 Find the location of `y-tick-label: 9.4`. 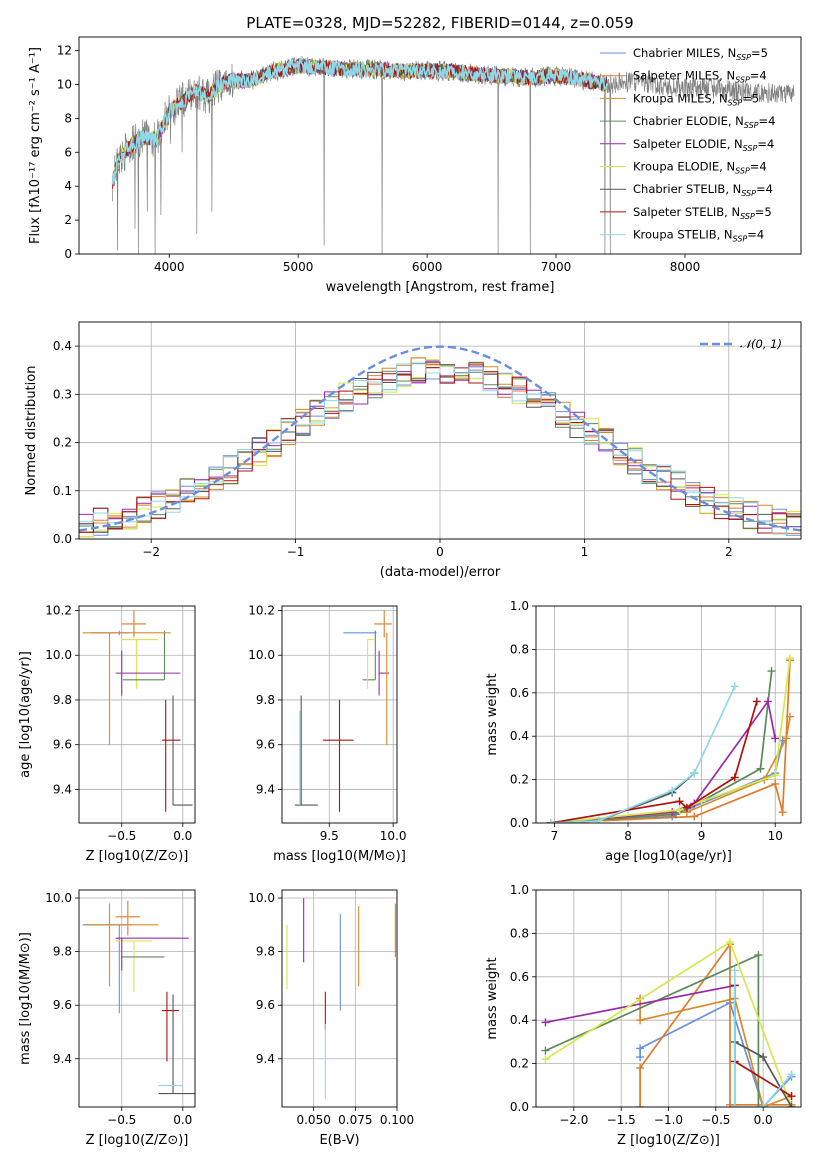

y-tick-label: 9.4 is located at coordinates (62, 789).